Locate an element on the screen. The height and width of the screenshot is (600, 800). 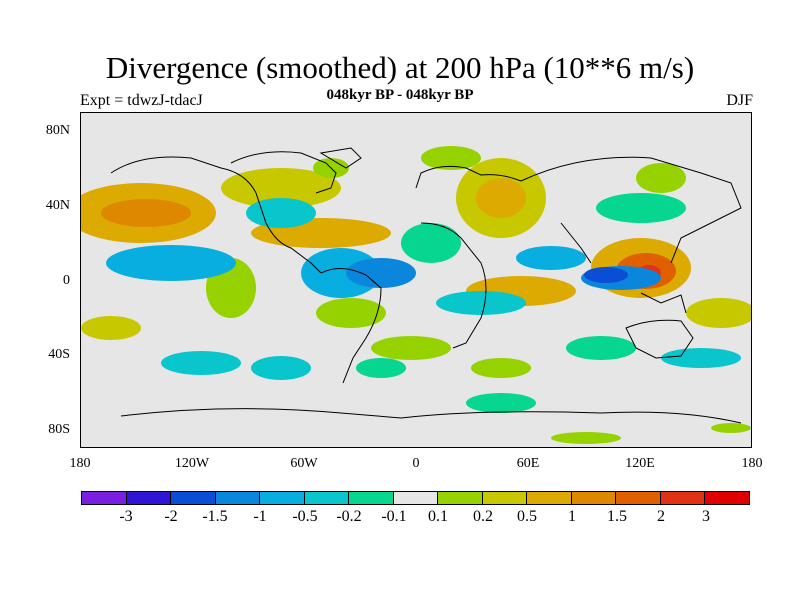
legend-label: -3 is located at coordinates (126, 516).